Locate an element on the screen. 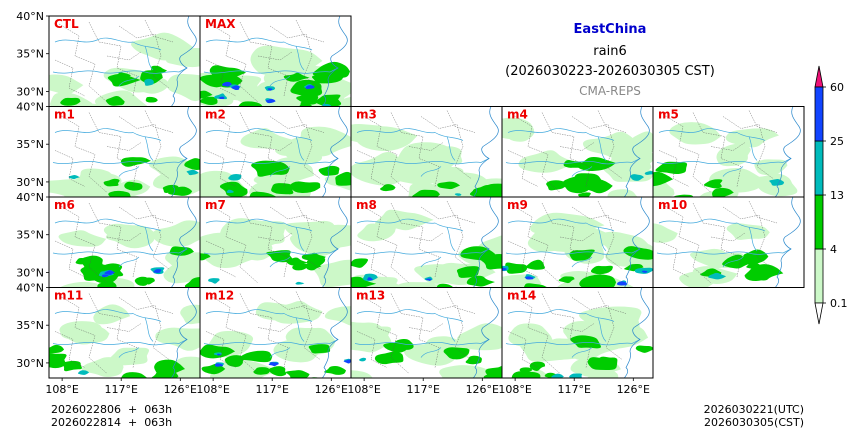 This screenshot has width=860, height=439. panel-frame is located at coordinates (728, 242).